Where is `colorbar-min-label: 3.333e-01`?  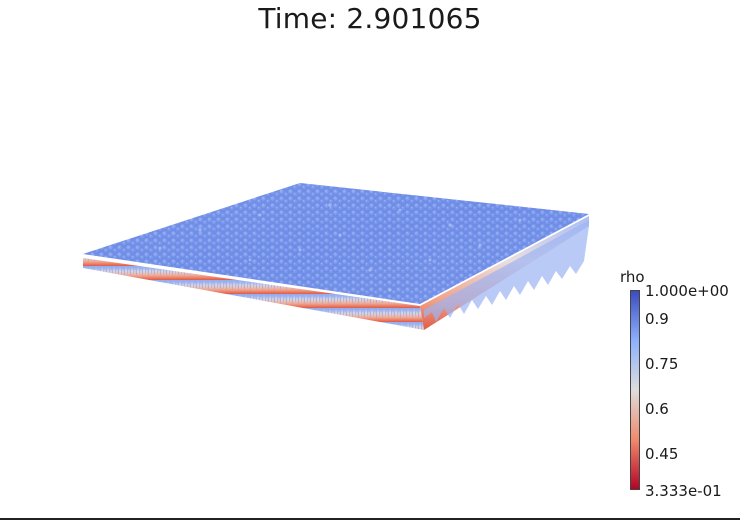 colorbar-min-label: 3.333e-01 is located at coordinates (683, 491).